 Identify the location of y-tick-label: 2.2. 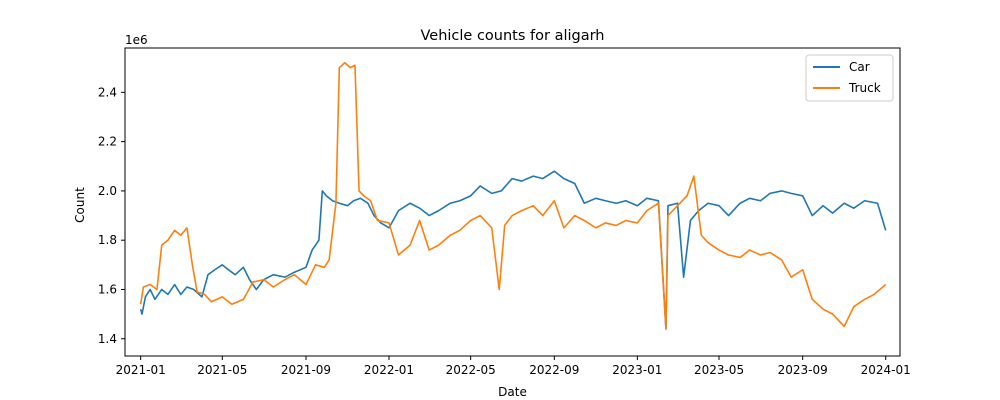
(107, 142).